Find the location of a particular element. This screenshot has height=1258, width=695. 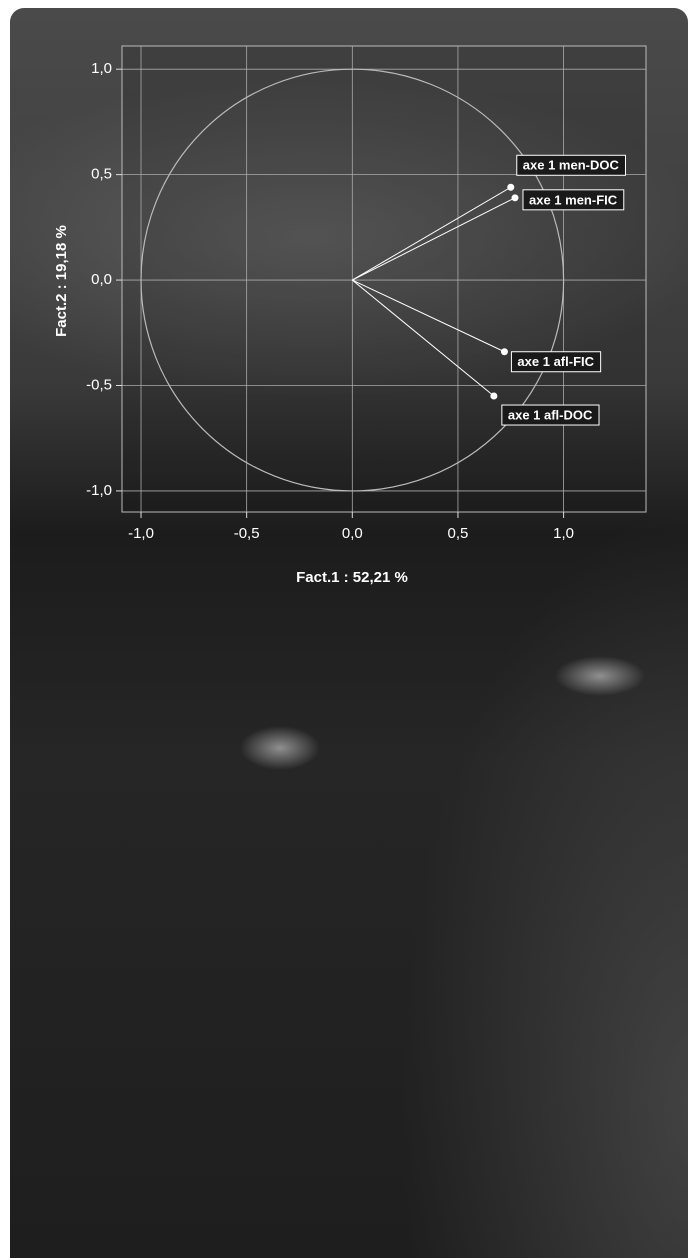

y-tick-label: -1,0 is located at coordinates (99, 490).